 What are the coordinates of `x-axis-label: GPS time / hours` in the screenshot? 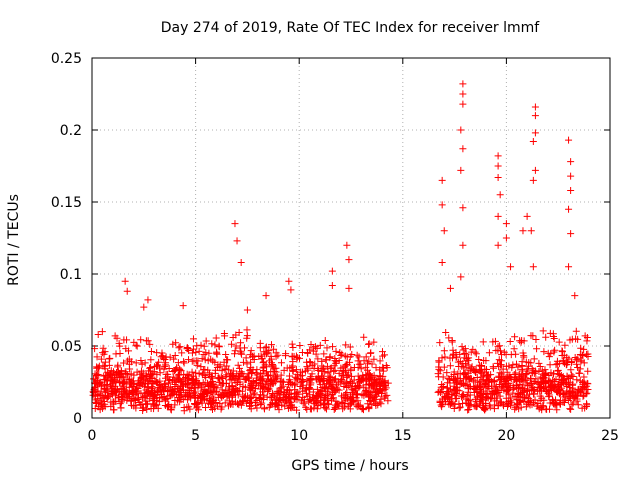 It's located at (349, 466).